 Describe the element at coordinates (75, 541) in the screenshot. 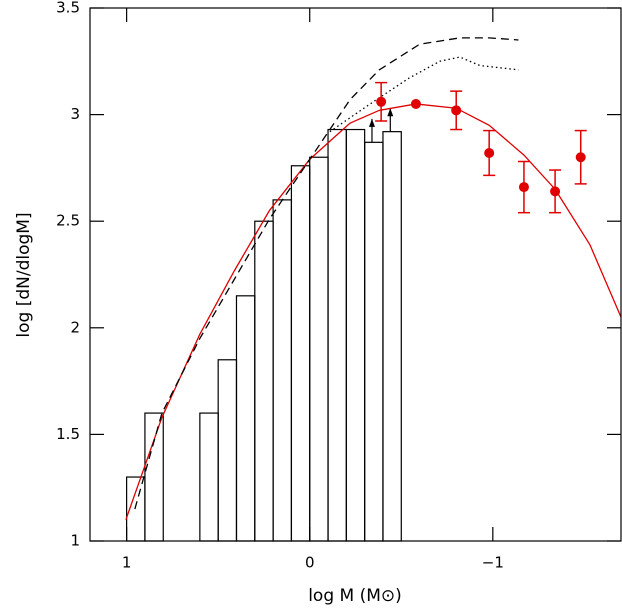

I see `y-tick-label: 1` at that location.